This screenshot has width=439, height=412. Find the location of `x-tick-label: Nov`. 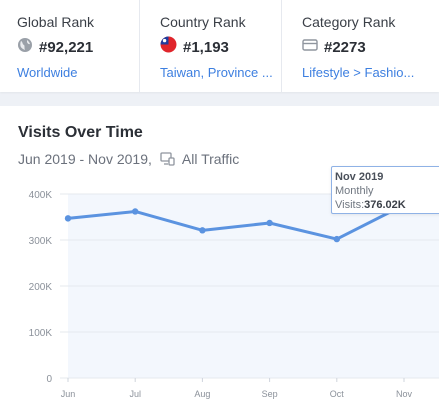

x-tick-label: Nov is located at coordinates (404, 394).